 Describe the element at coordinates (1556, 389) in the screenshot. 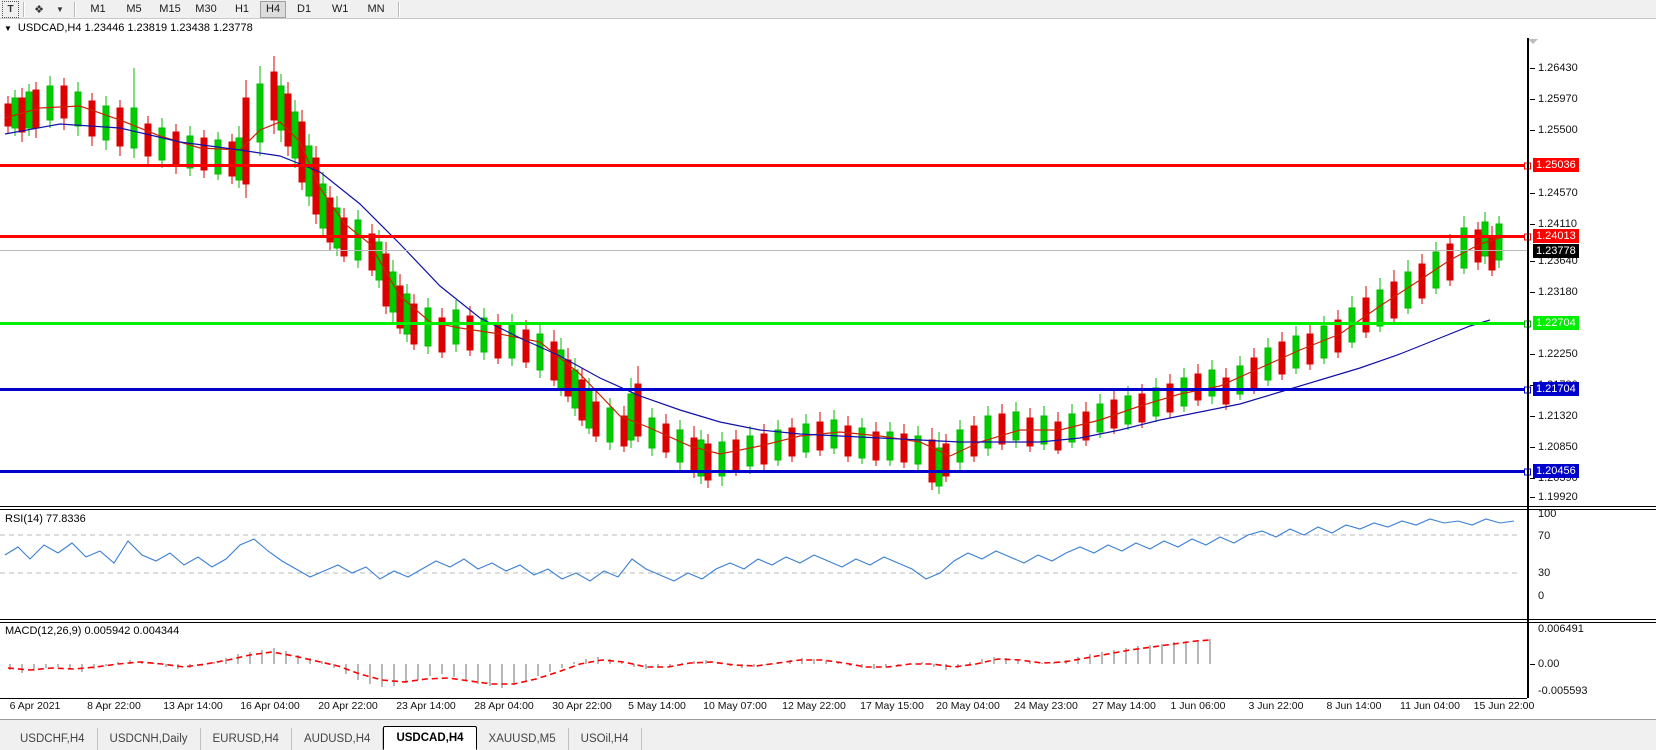

I see `price-badge-support-1: 1.21704` at that location.